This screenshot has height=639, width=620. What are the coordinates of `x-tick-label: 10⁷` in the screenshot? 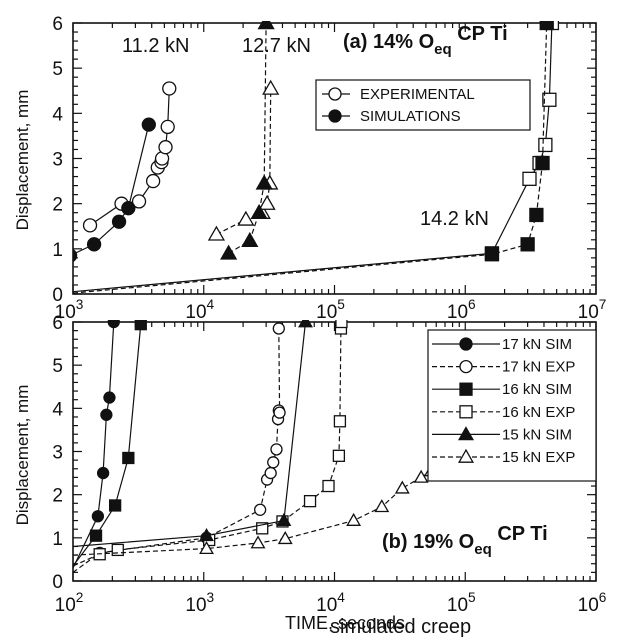 It's located at (592, 310).